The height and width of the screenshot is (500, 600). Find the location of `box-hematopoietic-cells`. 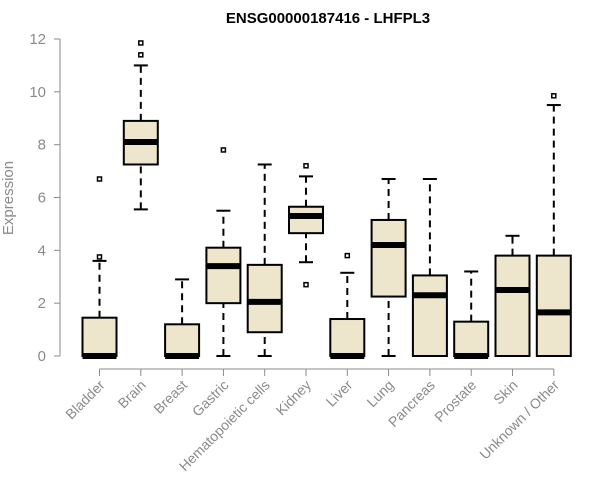

box-hematopoietic-cells is located at coordinates (264, 260).